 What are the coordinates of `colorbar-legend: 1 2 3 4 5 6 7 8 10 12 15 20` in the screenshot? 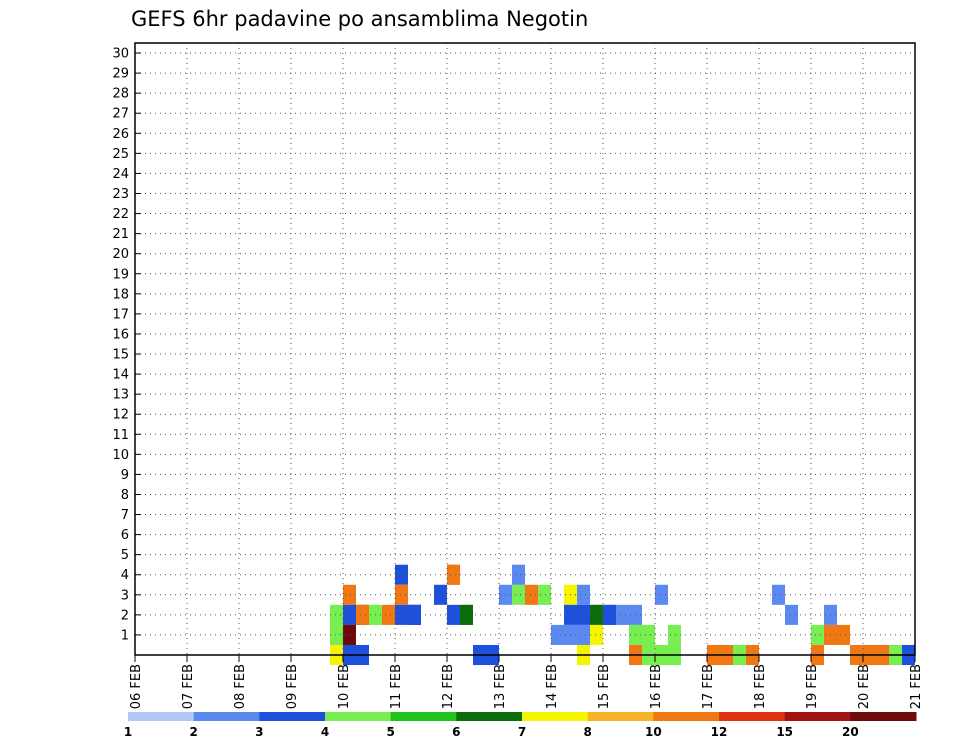 It's located at (520, 725).